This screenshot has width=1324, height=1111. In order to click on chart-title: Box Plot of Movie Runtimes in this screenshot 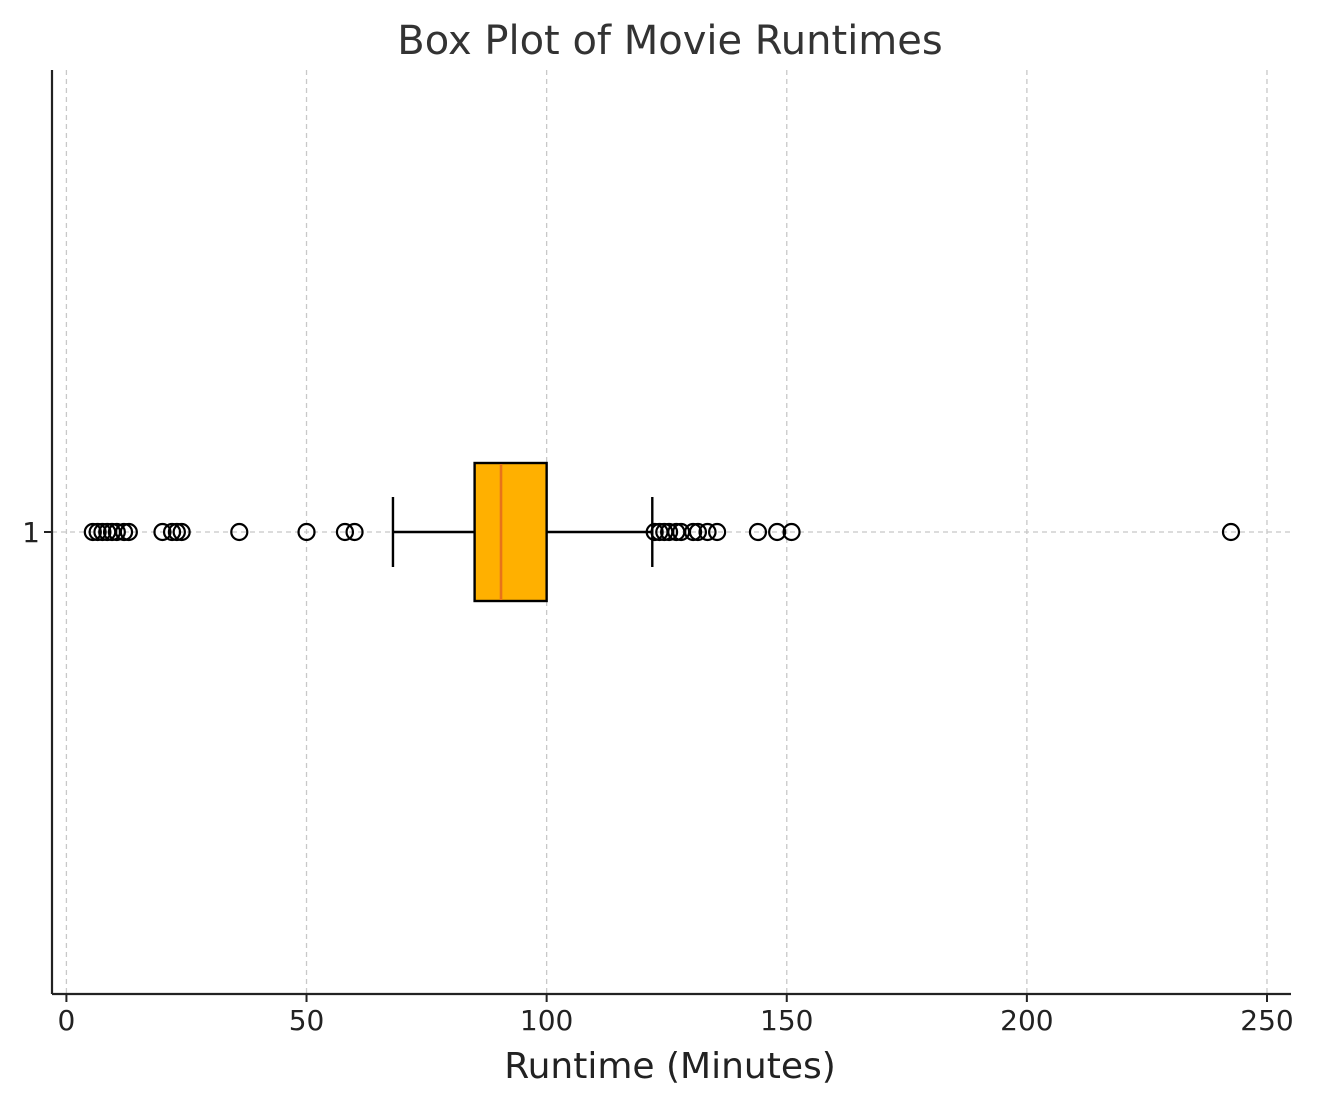, I will do `click(669, 41)`.